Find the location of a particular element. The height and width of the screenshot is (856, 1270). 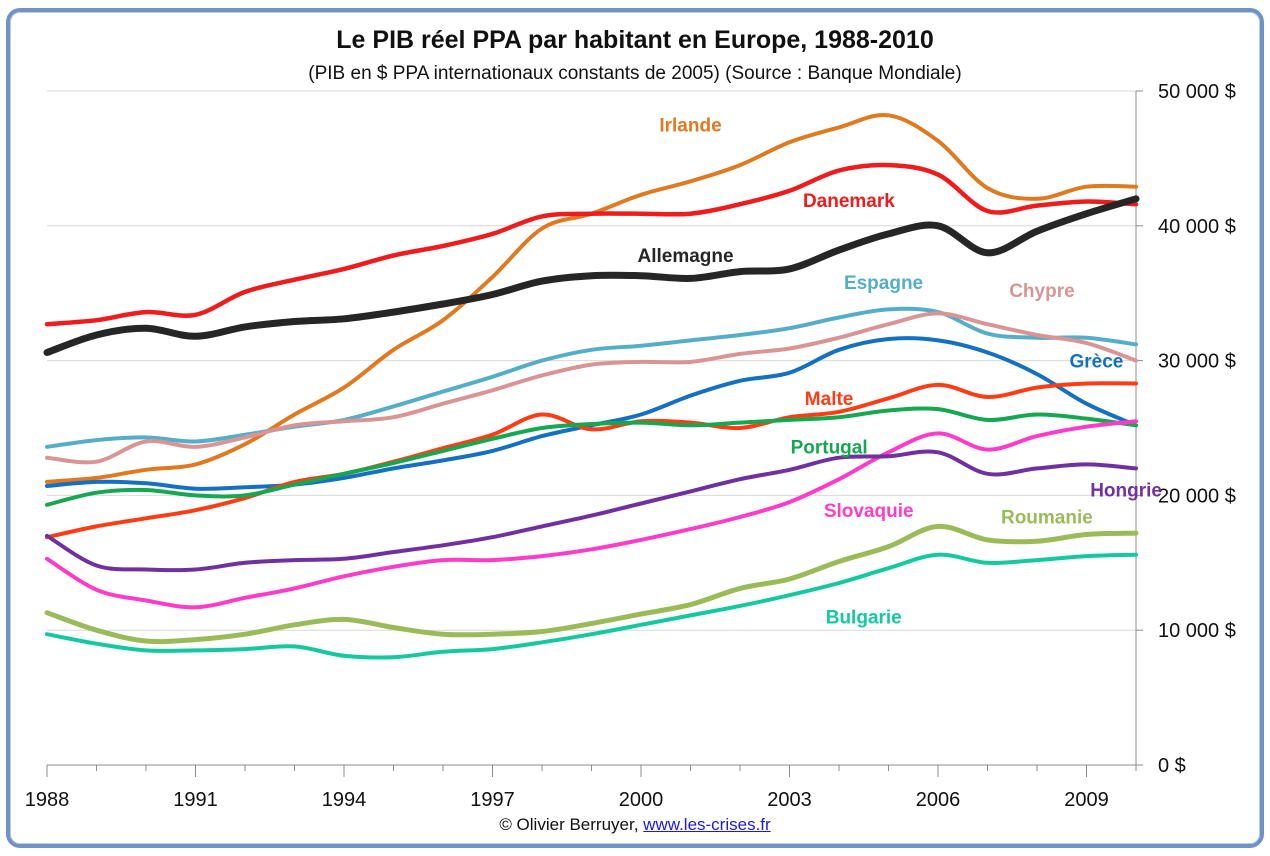

x-tick-label: 1994 is located at coordinates (344, 800).